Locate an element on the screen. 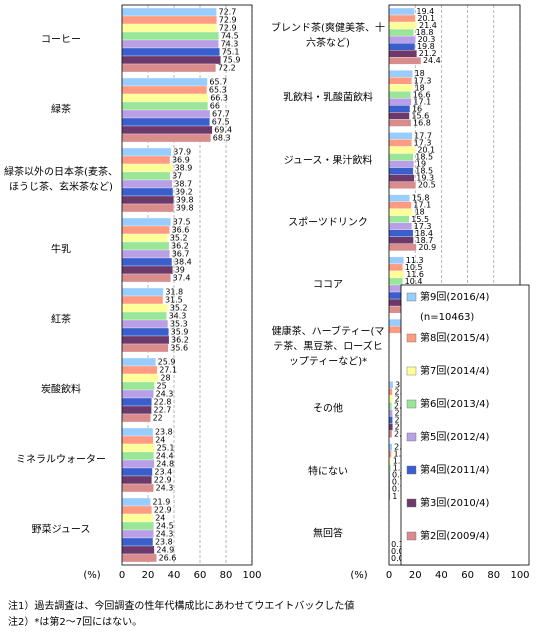 This screenshot has height=636, width=545. value-label: 37.9 is located at coordinates (182, 152).